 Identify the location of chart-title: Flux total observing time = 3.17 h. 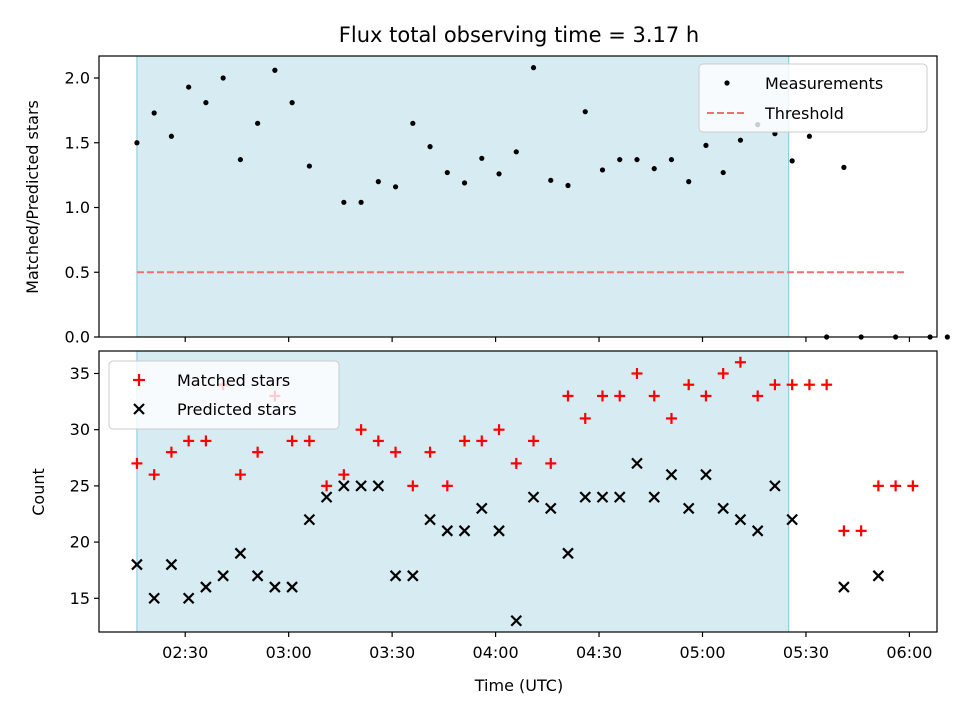
(519, 35).